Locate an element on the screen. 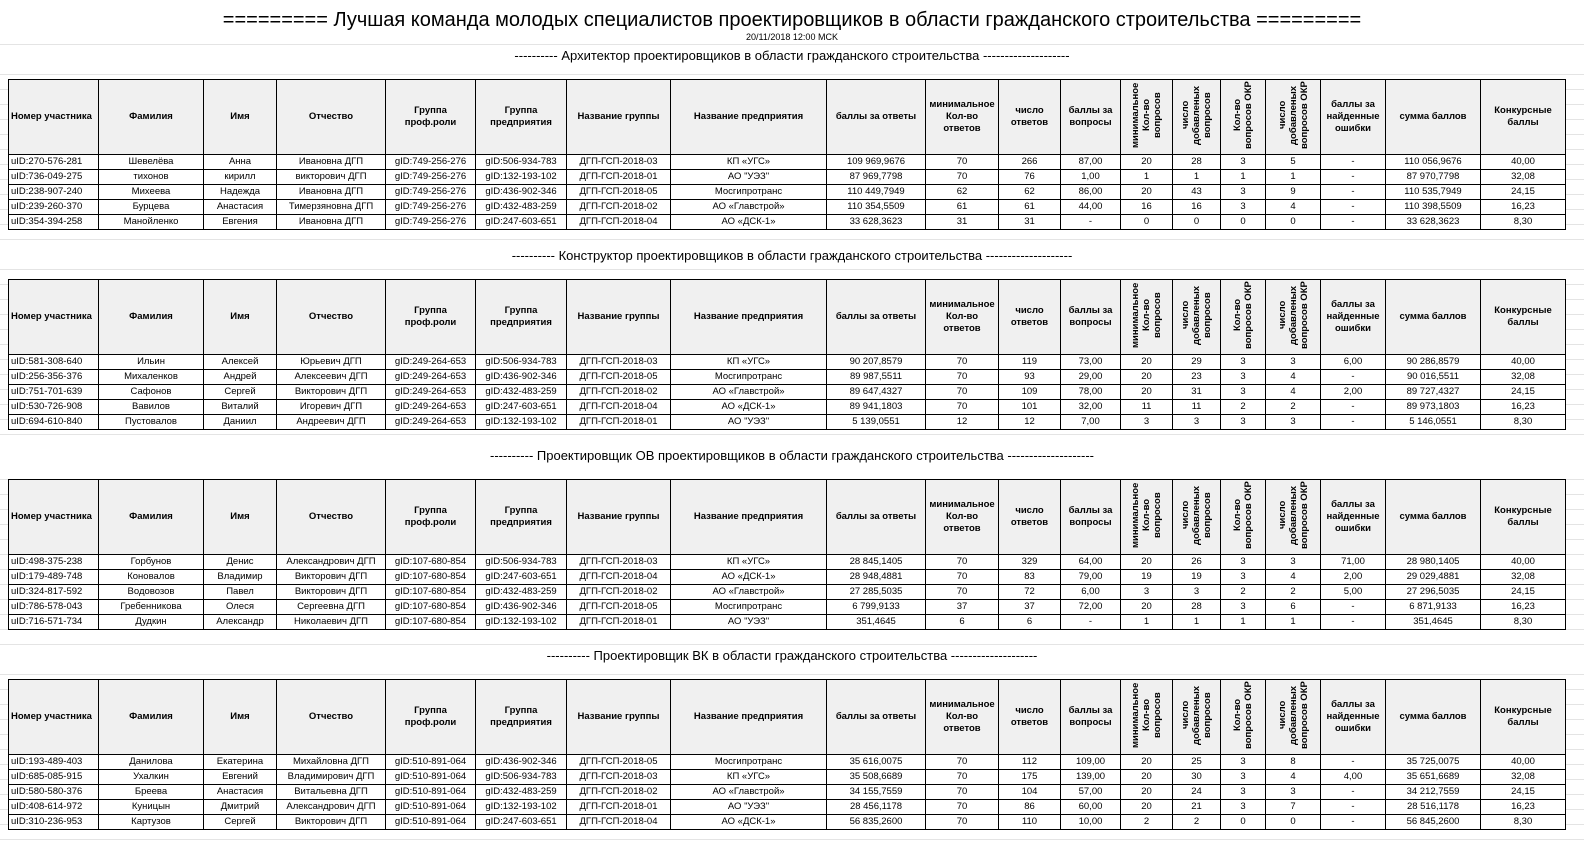  column-header: Имя is located at coordinates (240, 117).